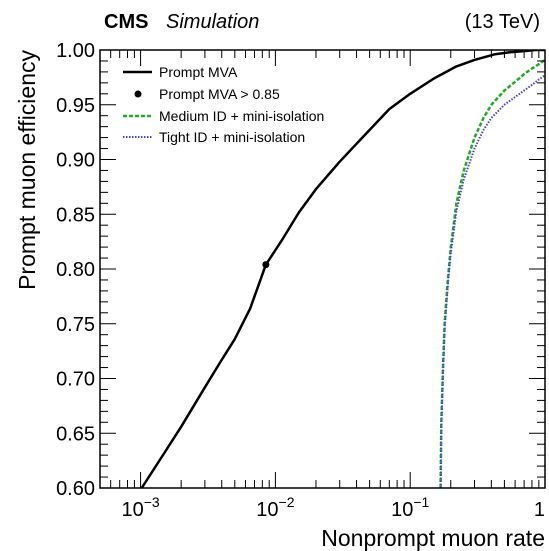  I want to click on energy-label: (13 TeV), so click(502, 22).